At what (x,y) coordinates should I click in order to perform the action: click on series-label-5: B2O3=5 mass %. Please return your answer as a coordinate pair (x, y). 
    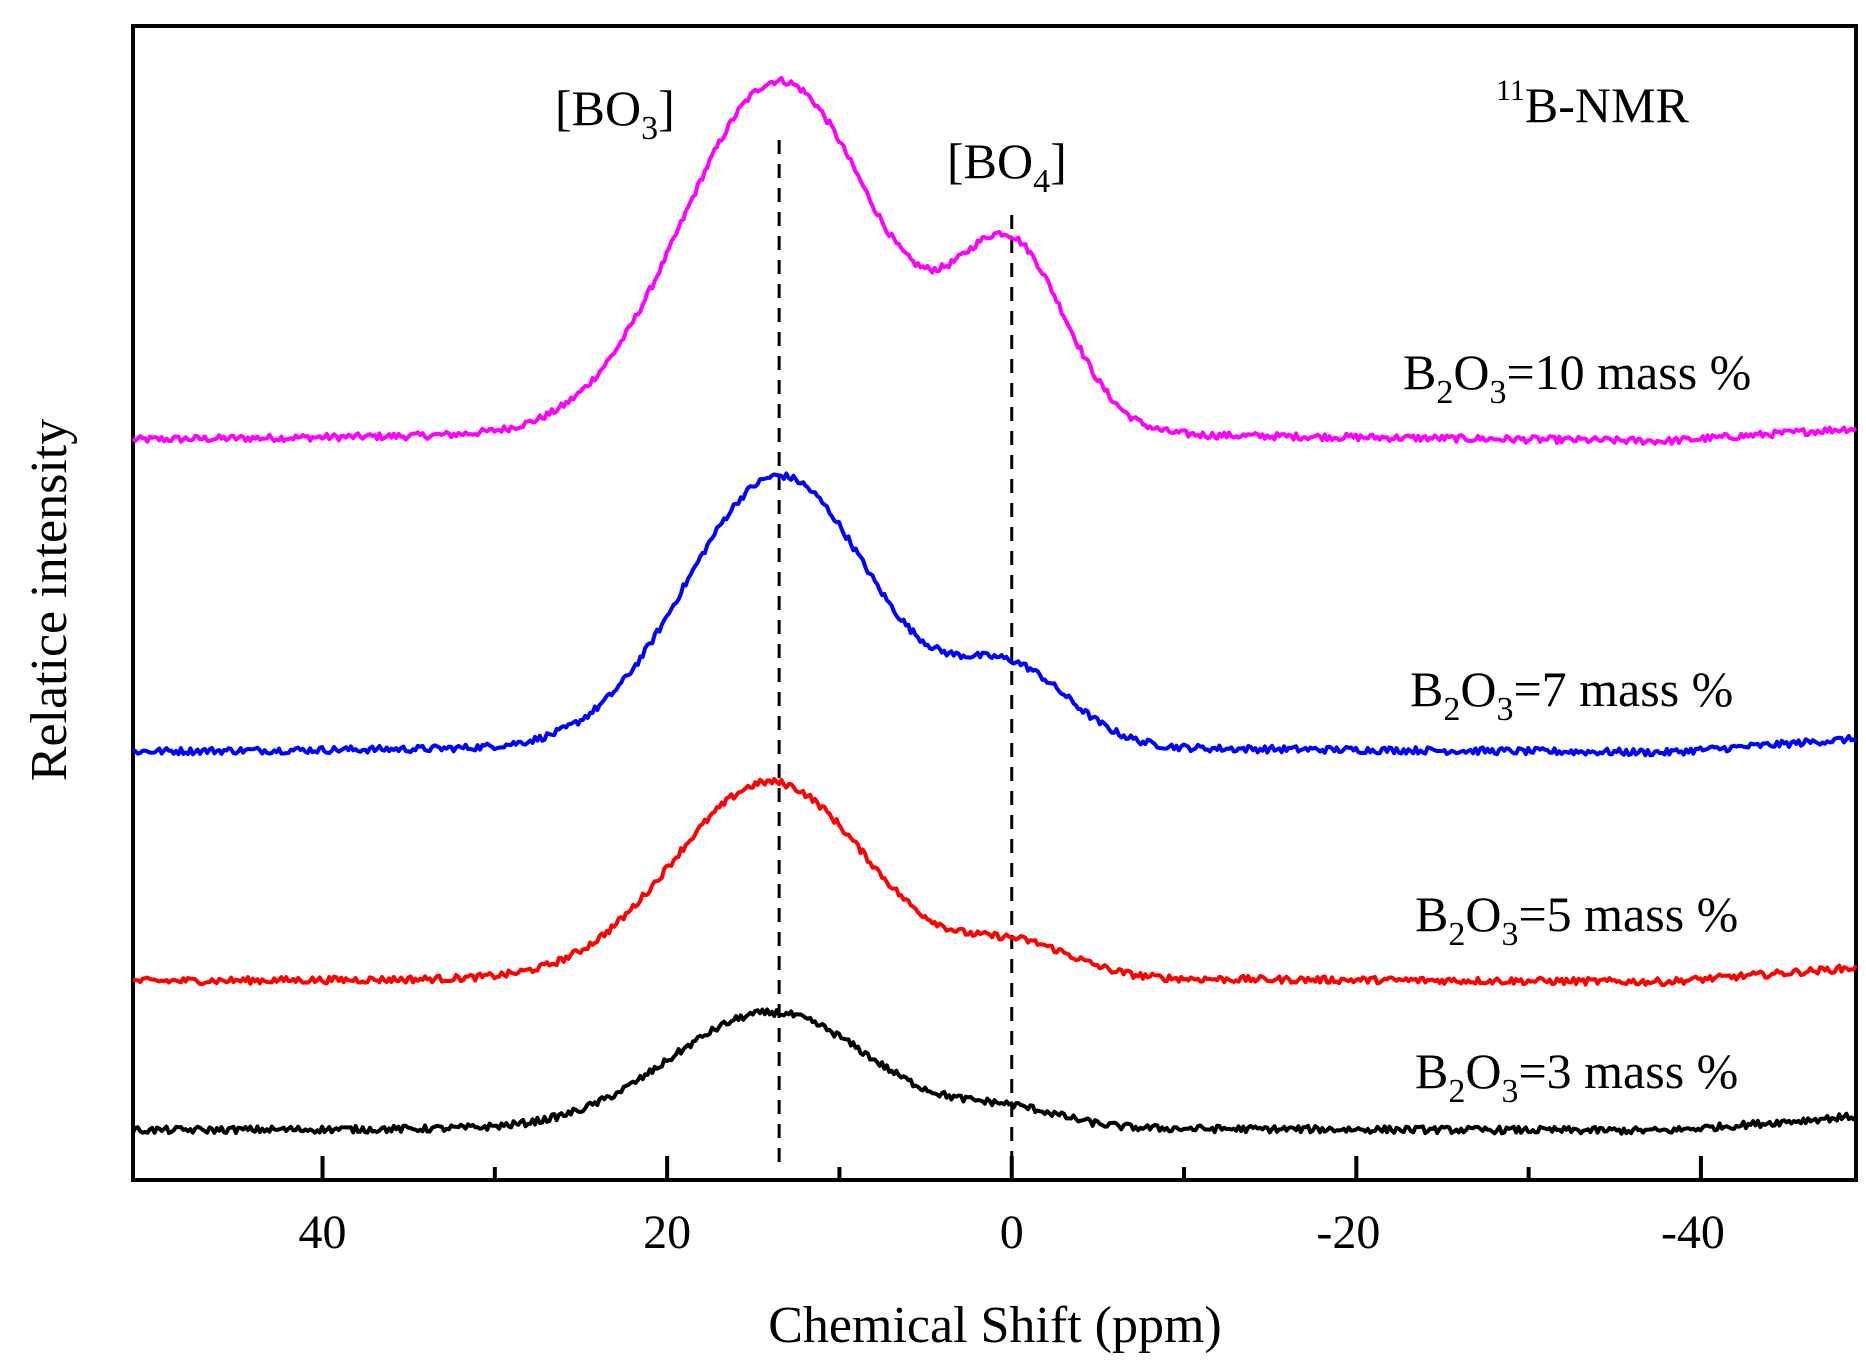
    Looking at the image, I should click on (1576, 919).